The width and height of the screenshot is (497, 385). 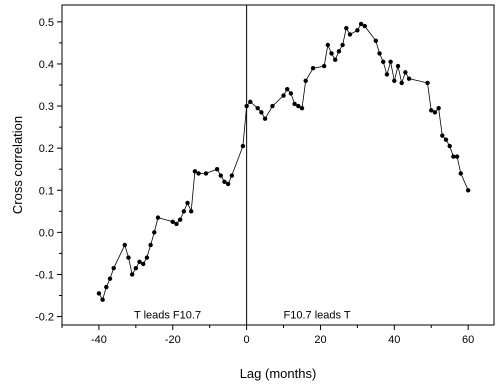 I want to click on x-tick-label: -20, so click(x=173, y=340).